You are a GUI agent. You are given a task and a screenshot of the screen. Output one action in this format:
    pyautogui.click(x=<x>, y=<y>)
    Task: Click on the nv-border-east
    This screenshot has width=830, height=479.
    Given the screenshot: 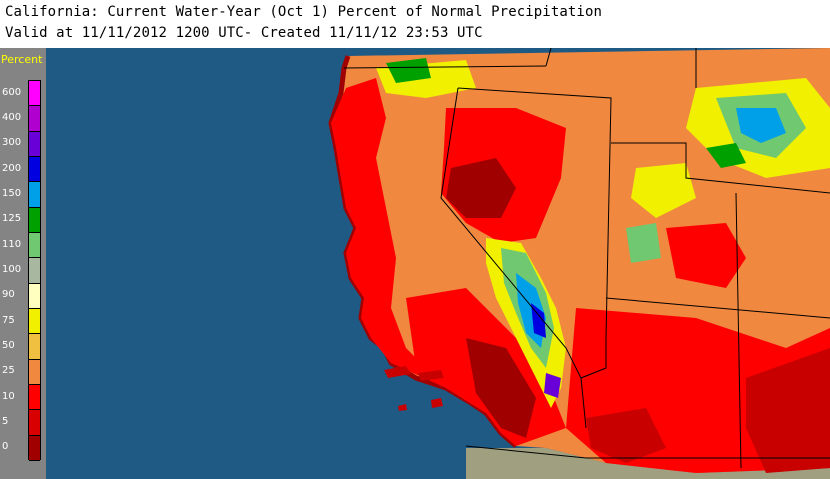 What is the action you would take?
    pyautogui.click(x=534, y=213)
    